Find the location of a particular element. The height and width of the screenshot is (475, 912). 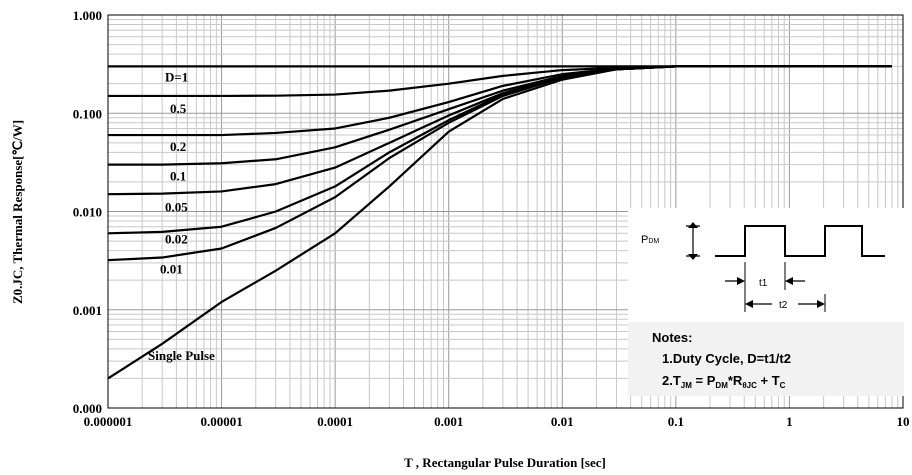

y-axis-label: Z0.JC, Thermal Response[℃/W] is located at coordinates (17, 212).